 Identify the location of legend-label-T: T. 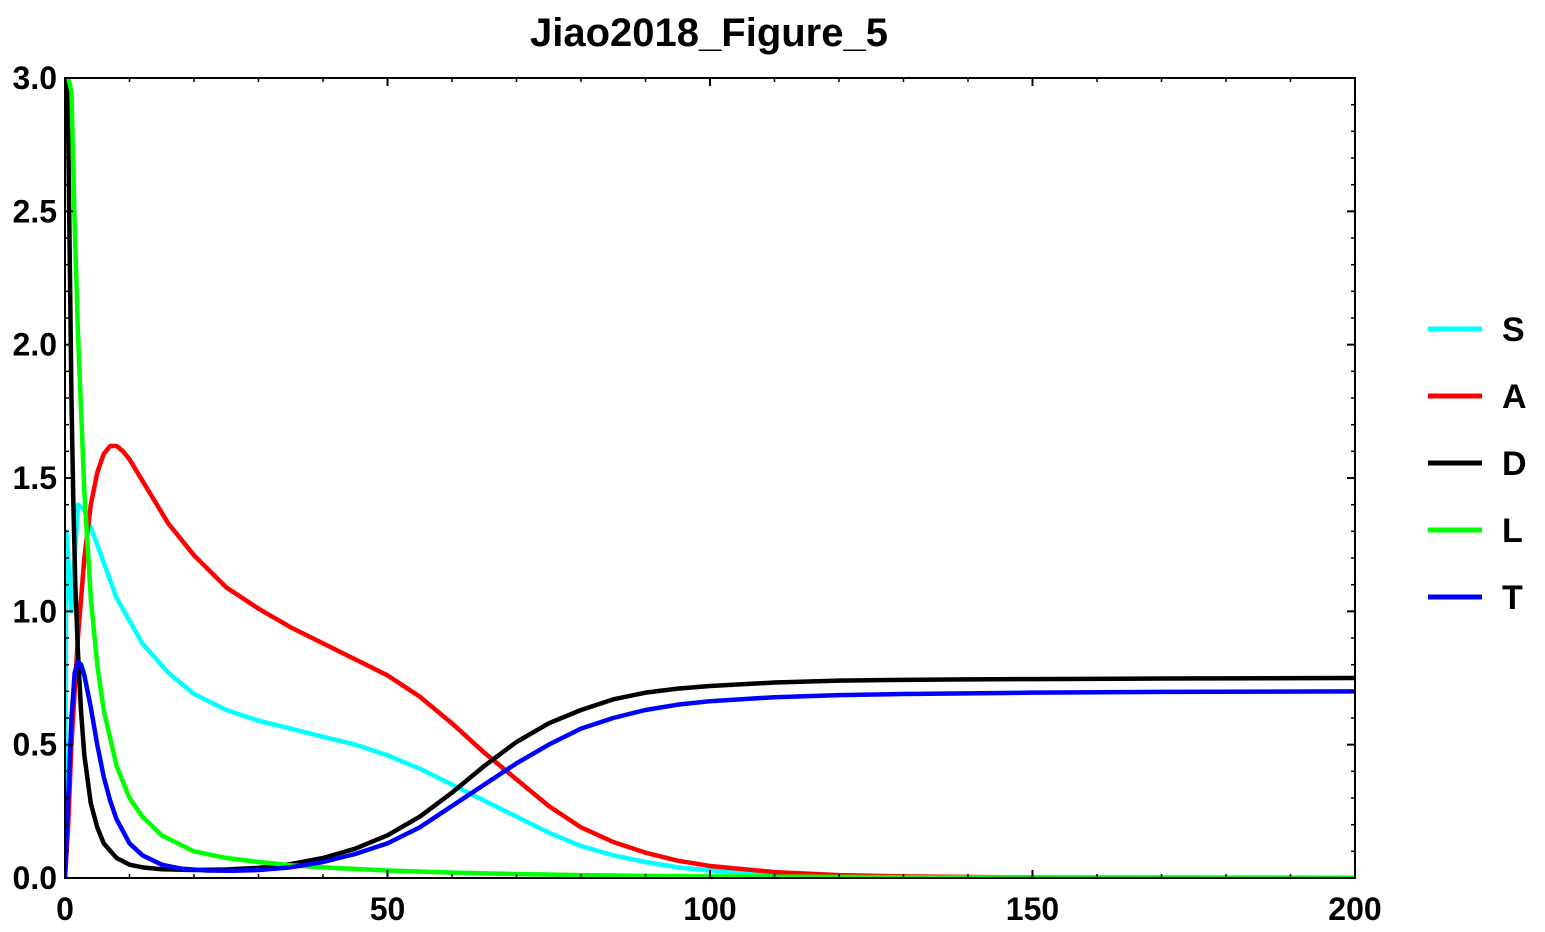
(1512, 598).